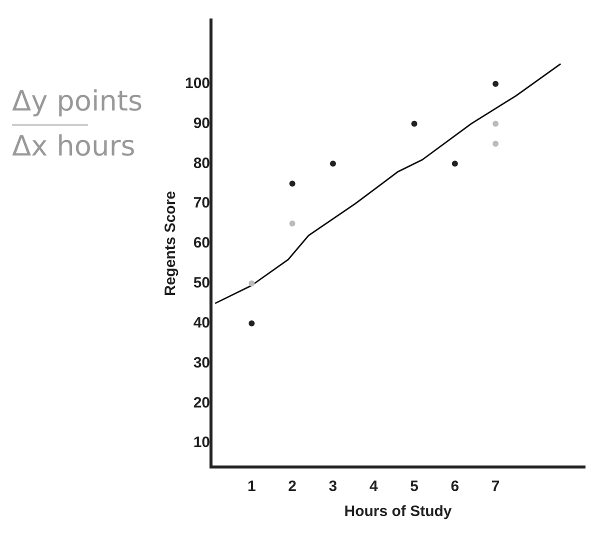 Image resolution: width=597 pixels, height=533 pixels. I want to click on y-tick-label: 90, so click(201, 123).